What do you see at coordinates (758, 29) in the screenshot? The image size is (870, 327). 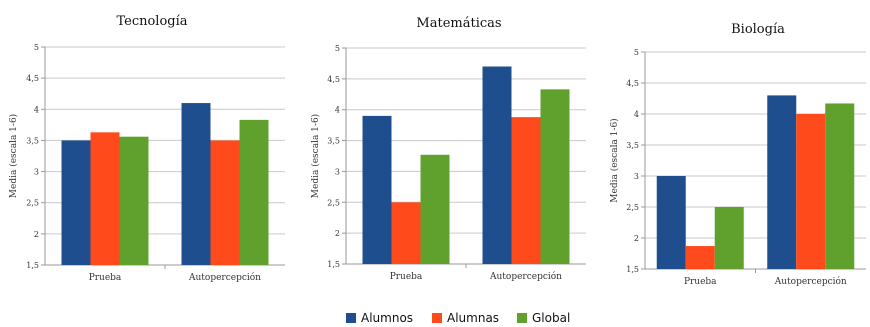 I see `chart-title: Biología` at bounding box center [758, 29].